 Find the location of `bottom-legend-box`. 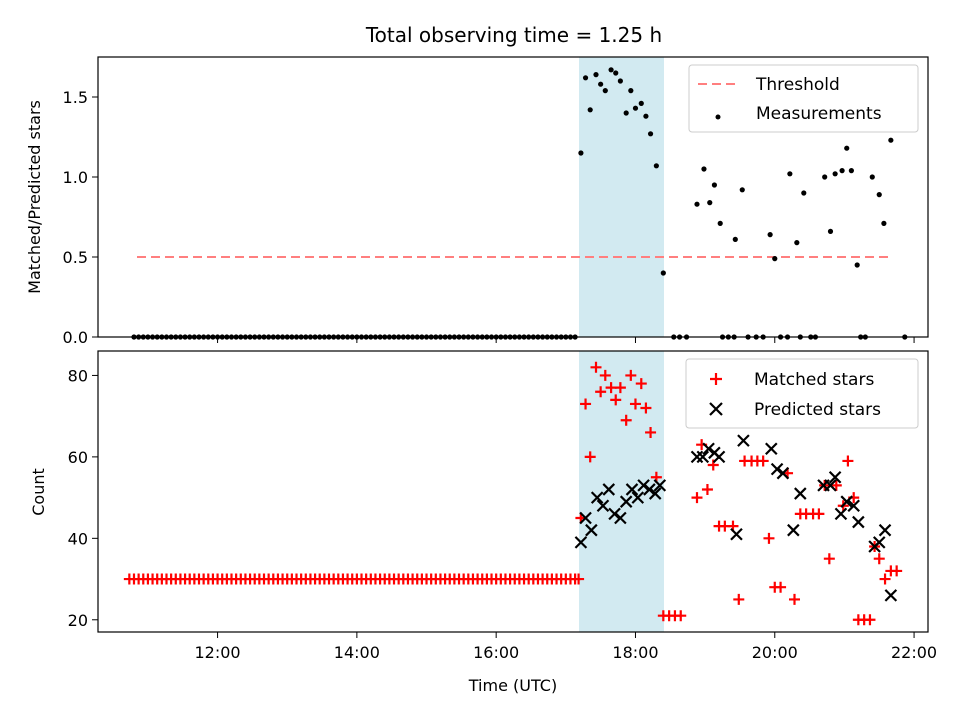

bottom-legend-box is located at coordinates (802, 393).